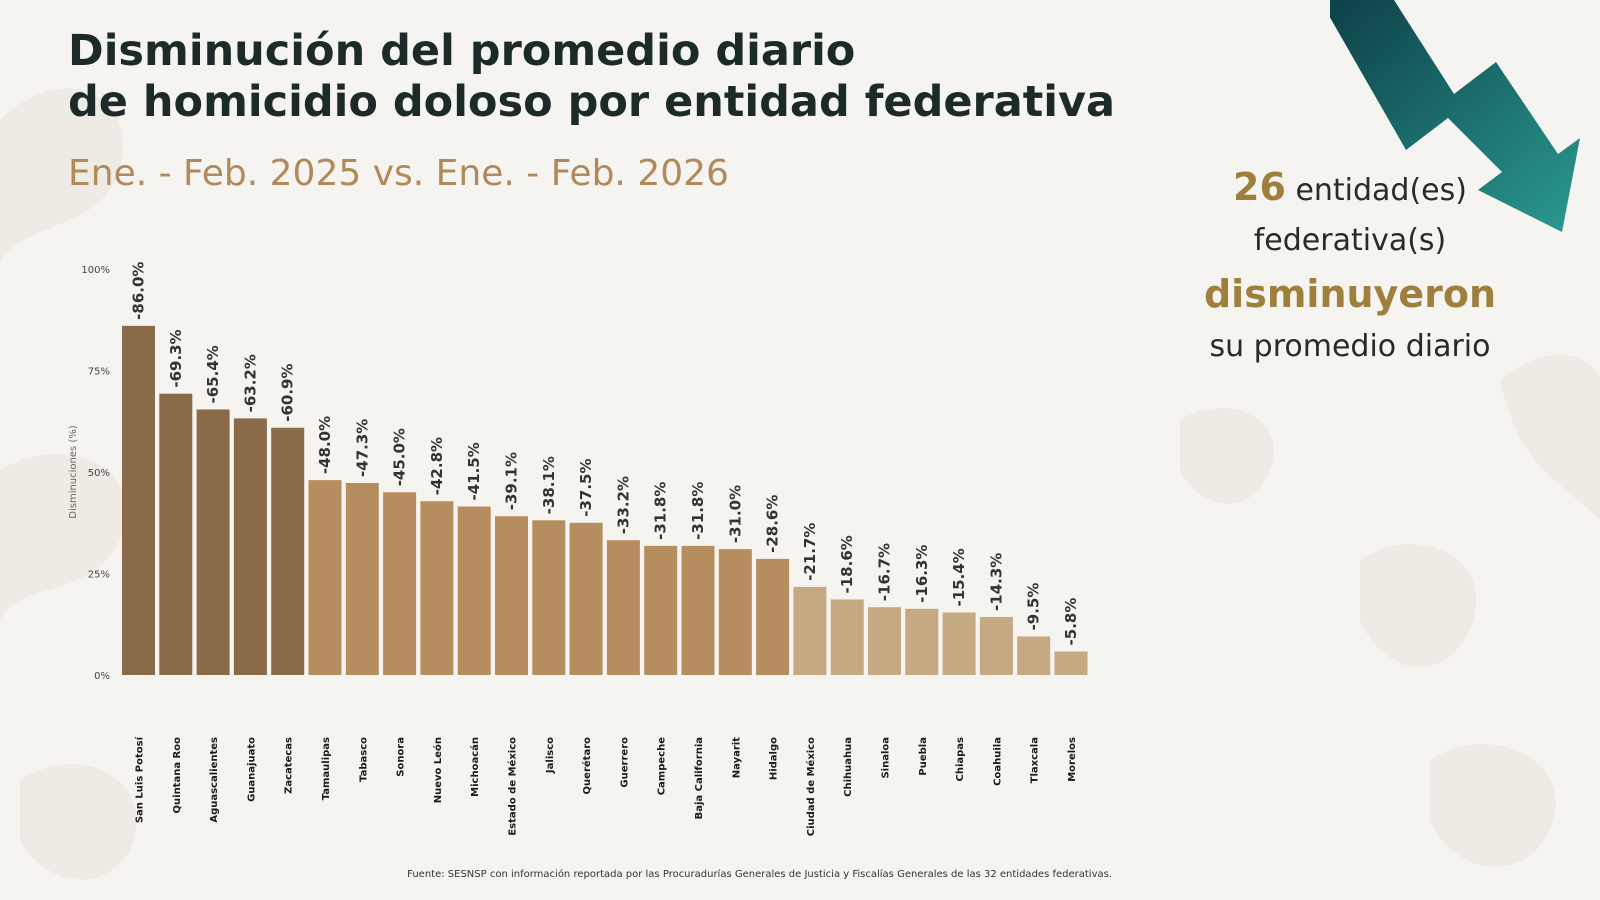 Image resolution: width=1600 pixels, height=900 pixels. What do you see at coordinates (95, 270) in the screenshot?
I see `y-tick-label: 100%` at bounding box center [95, 270].